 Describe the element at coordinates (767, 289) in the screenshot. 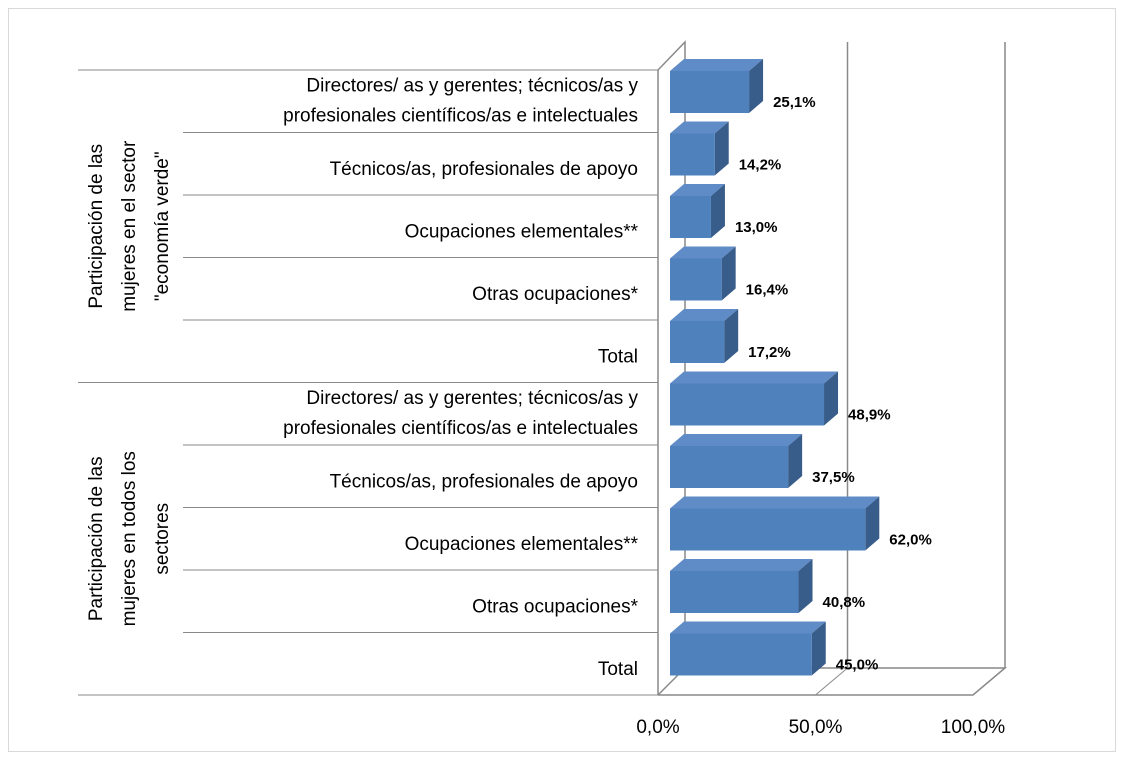

I see `value-label: 16,4%` at that location.